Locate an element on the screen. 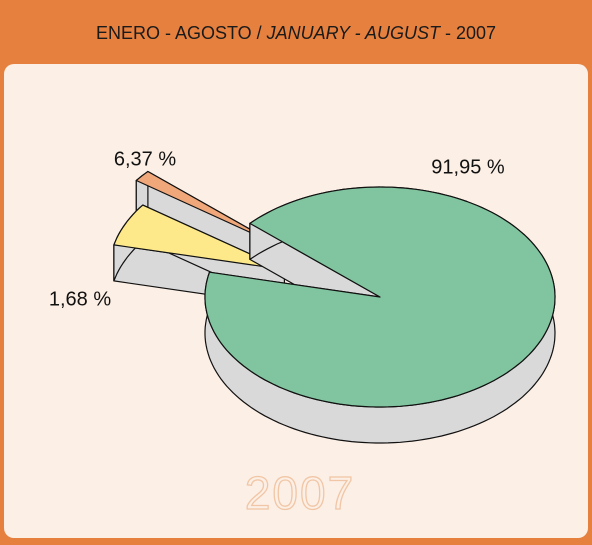  data-label: 91,95 % is located at coordinates (468, 167).